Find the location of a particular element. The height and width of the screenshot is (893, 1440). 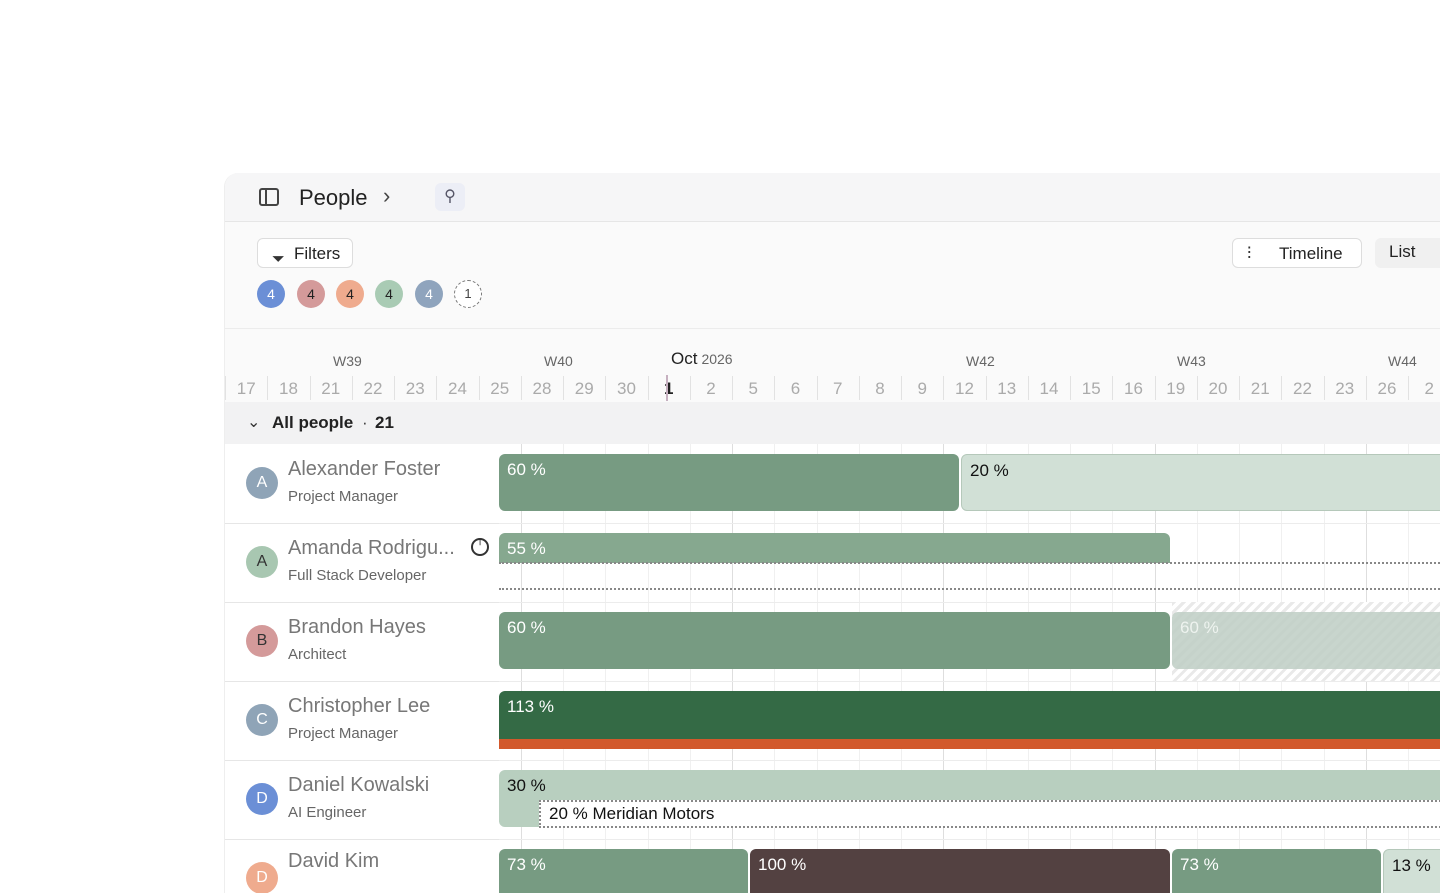

day-label: 18 is located at coordinates (288, 388).